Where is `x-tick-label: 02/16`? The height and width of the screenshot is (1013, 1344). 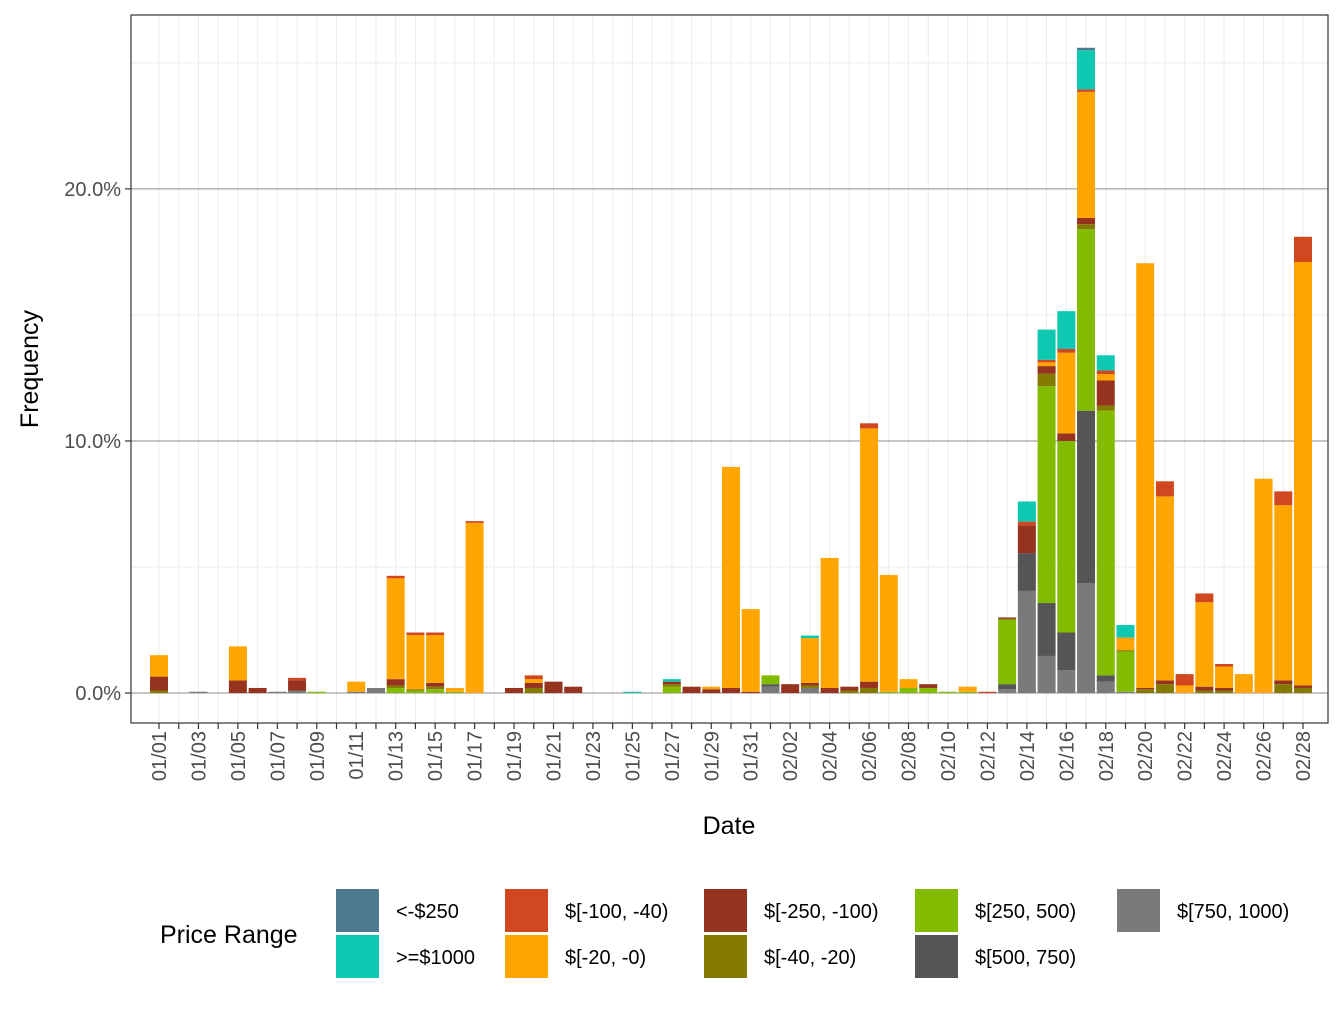
x-tick-label: 02/16 is located at coordinates (1067, 756).